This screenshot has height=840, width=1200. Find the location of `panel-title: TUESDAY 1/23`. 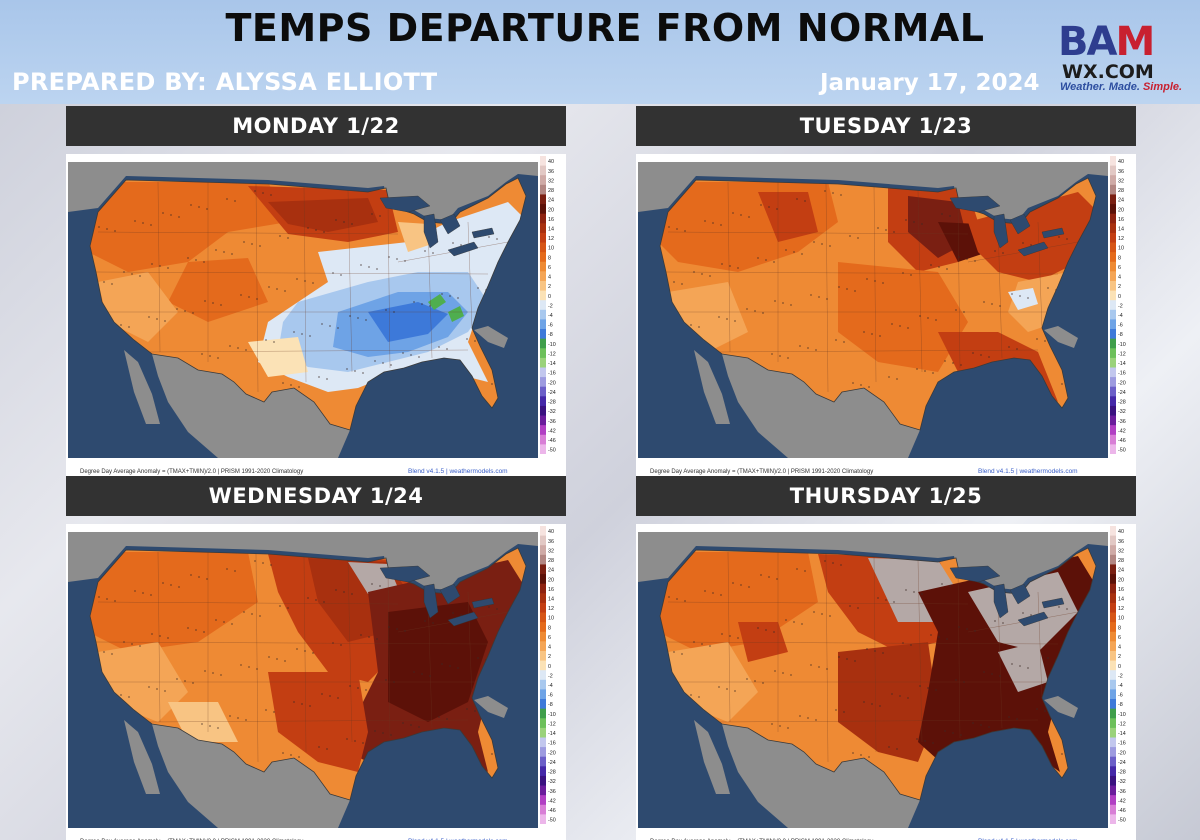

panel-title: TUESDAY 1/23 is located at coordinates (886, 126).